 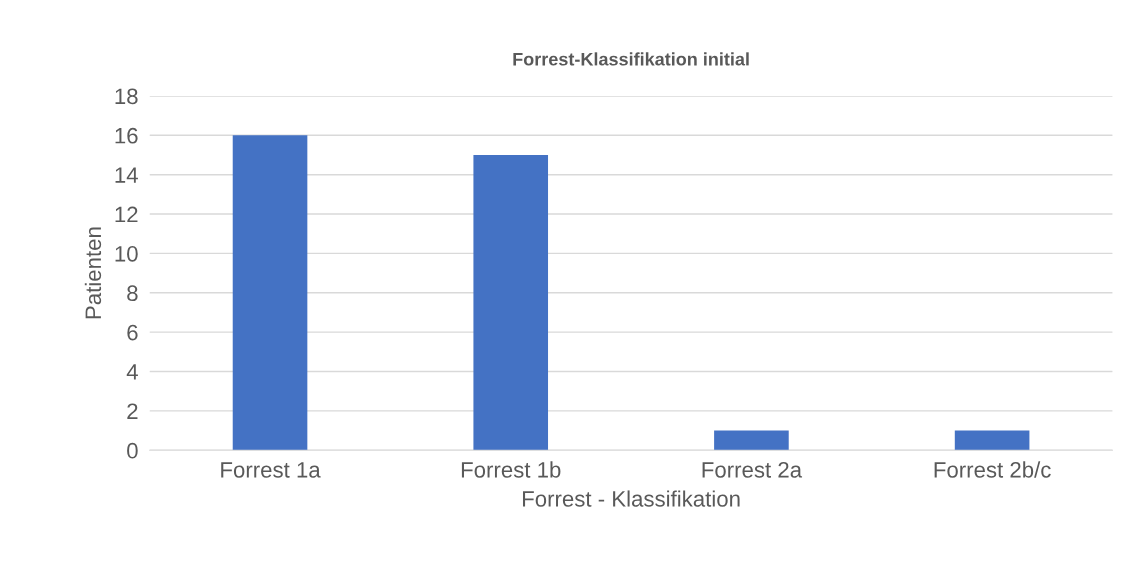 What do you see at coordinates (132, 372) in the screenshot?
I see `y-tick-label: 4` at bounding box center [132, 372].